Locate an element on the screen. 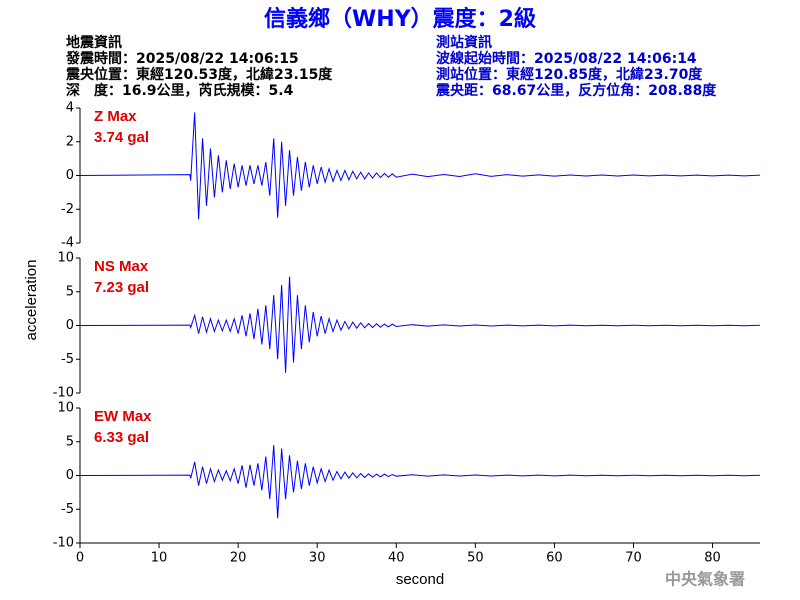 Image resolution: width=800 pixels, height=600 pixels. x-tick-label: 10 is located at coordinates (159, 558).